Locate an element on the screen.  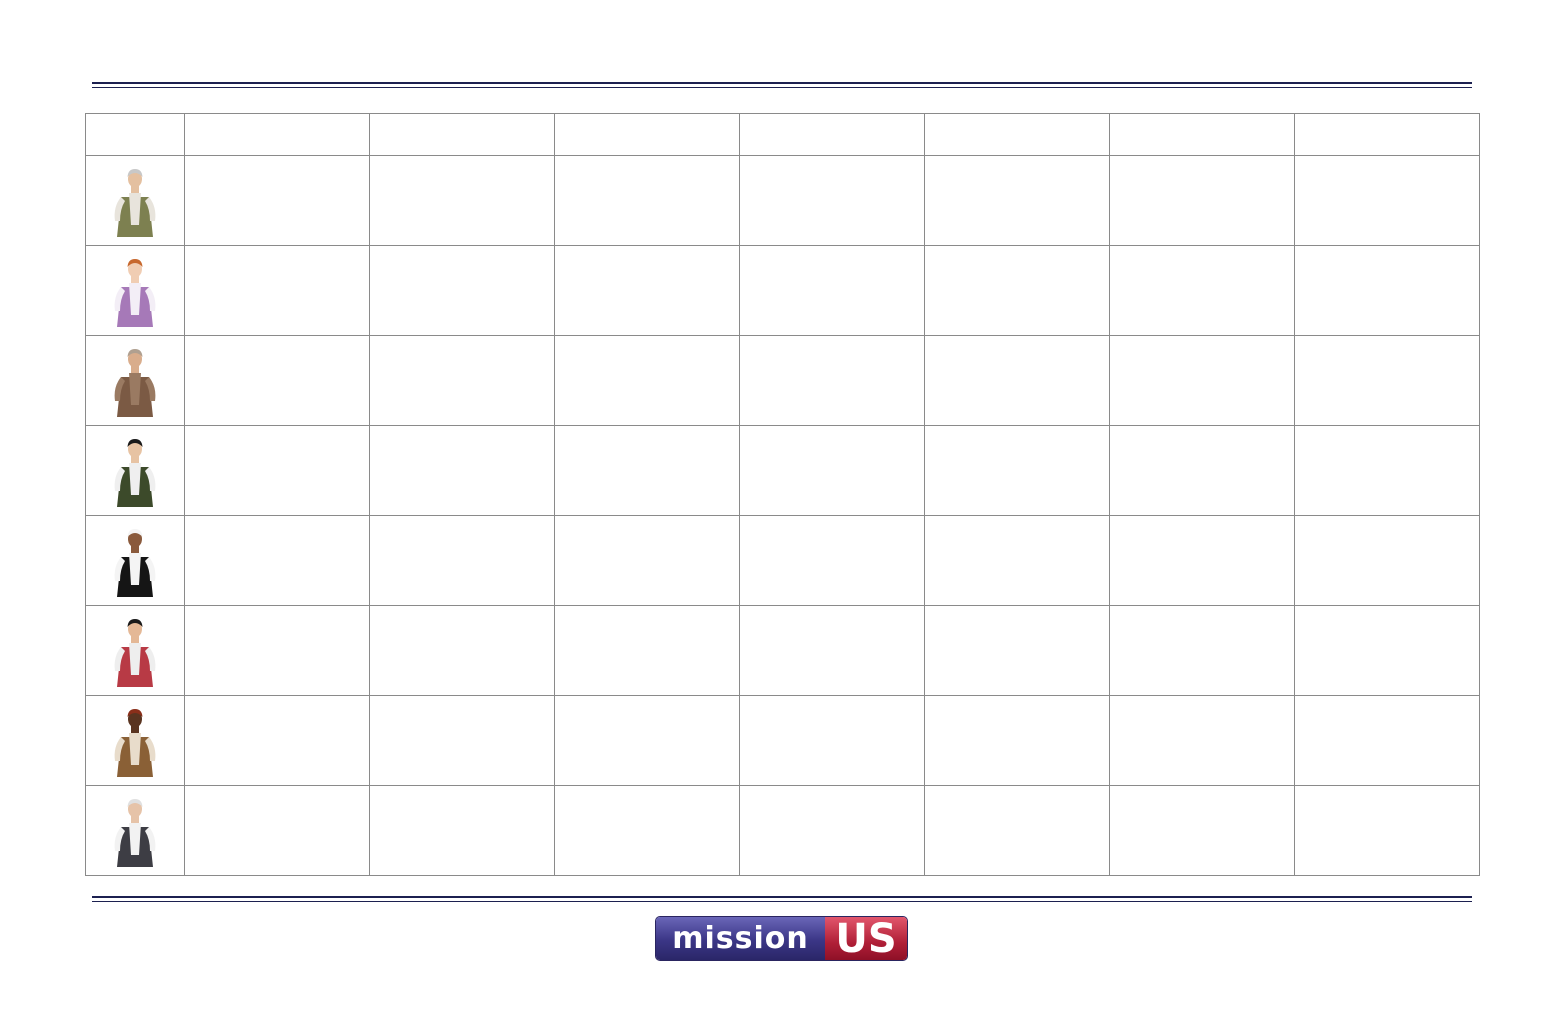
craftsman-apron-icon is located at coordinates (135, 202).